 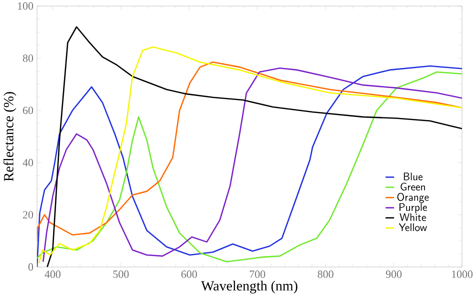 I want to click on legend-label: White, so click(x=413, y=217).